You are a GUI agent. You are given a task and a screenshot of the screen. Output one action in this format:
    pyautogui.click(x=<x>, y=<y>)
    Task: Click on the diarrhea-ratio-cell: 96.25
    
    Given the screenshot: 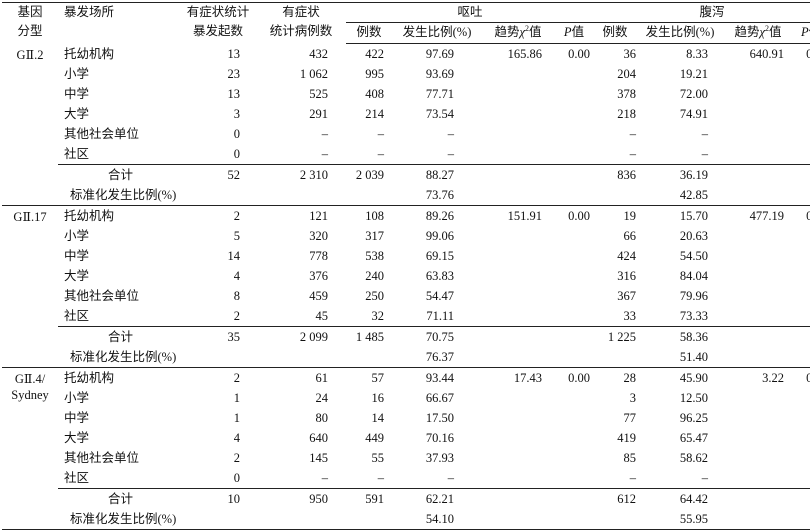 What is the action you would take?
    pyautogui.click(x=694, y=418)
    